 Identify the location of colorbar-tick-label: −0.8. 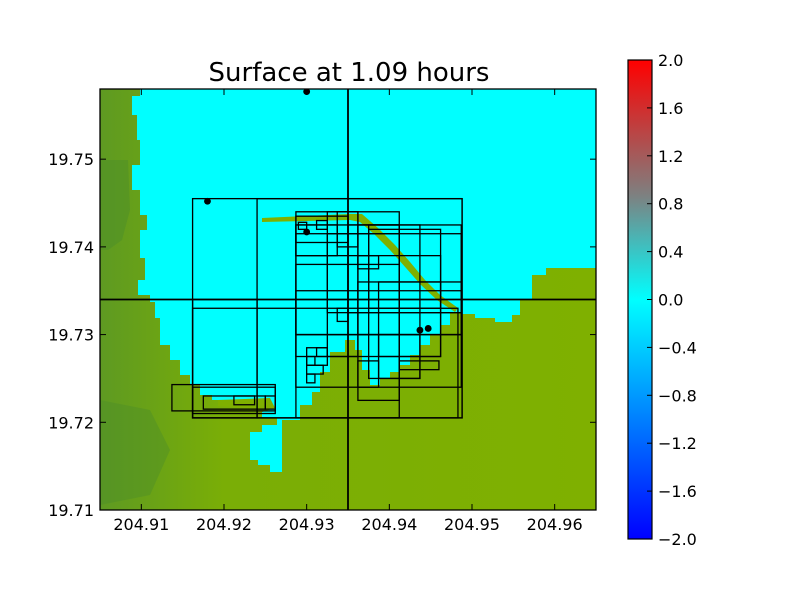
(677, 395).